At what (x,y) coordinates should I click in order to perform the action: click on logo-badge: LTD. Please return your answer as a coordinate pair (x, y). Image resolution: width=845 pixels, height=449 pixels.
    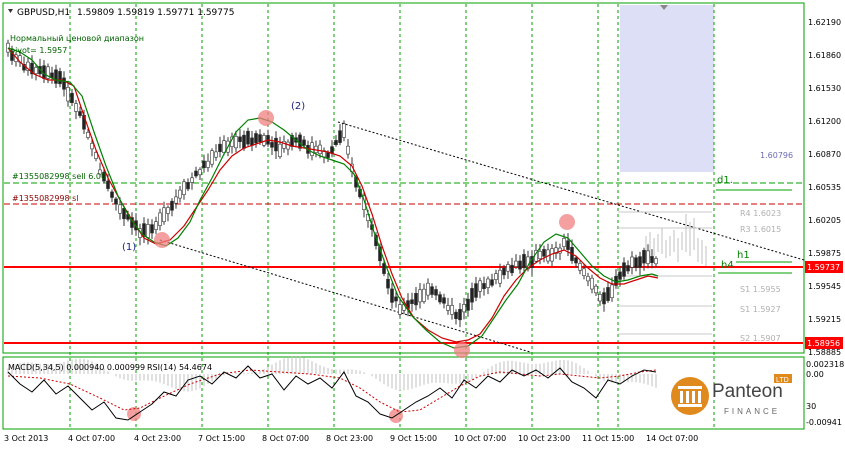
    Looking at the image, I should click on (782, 380).